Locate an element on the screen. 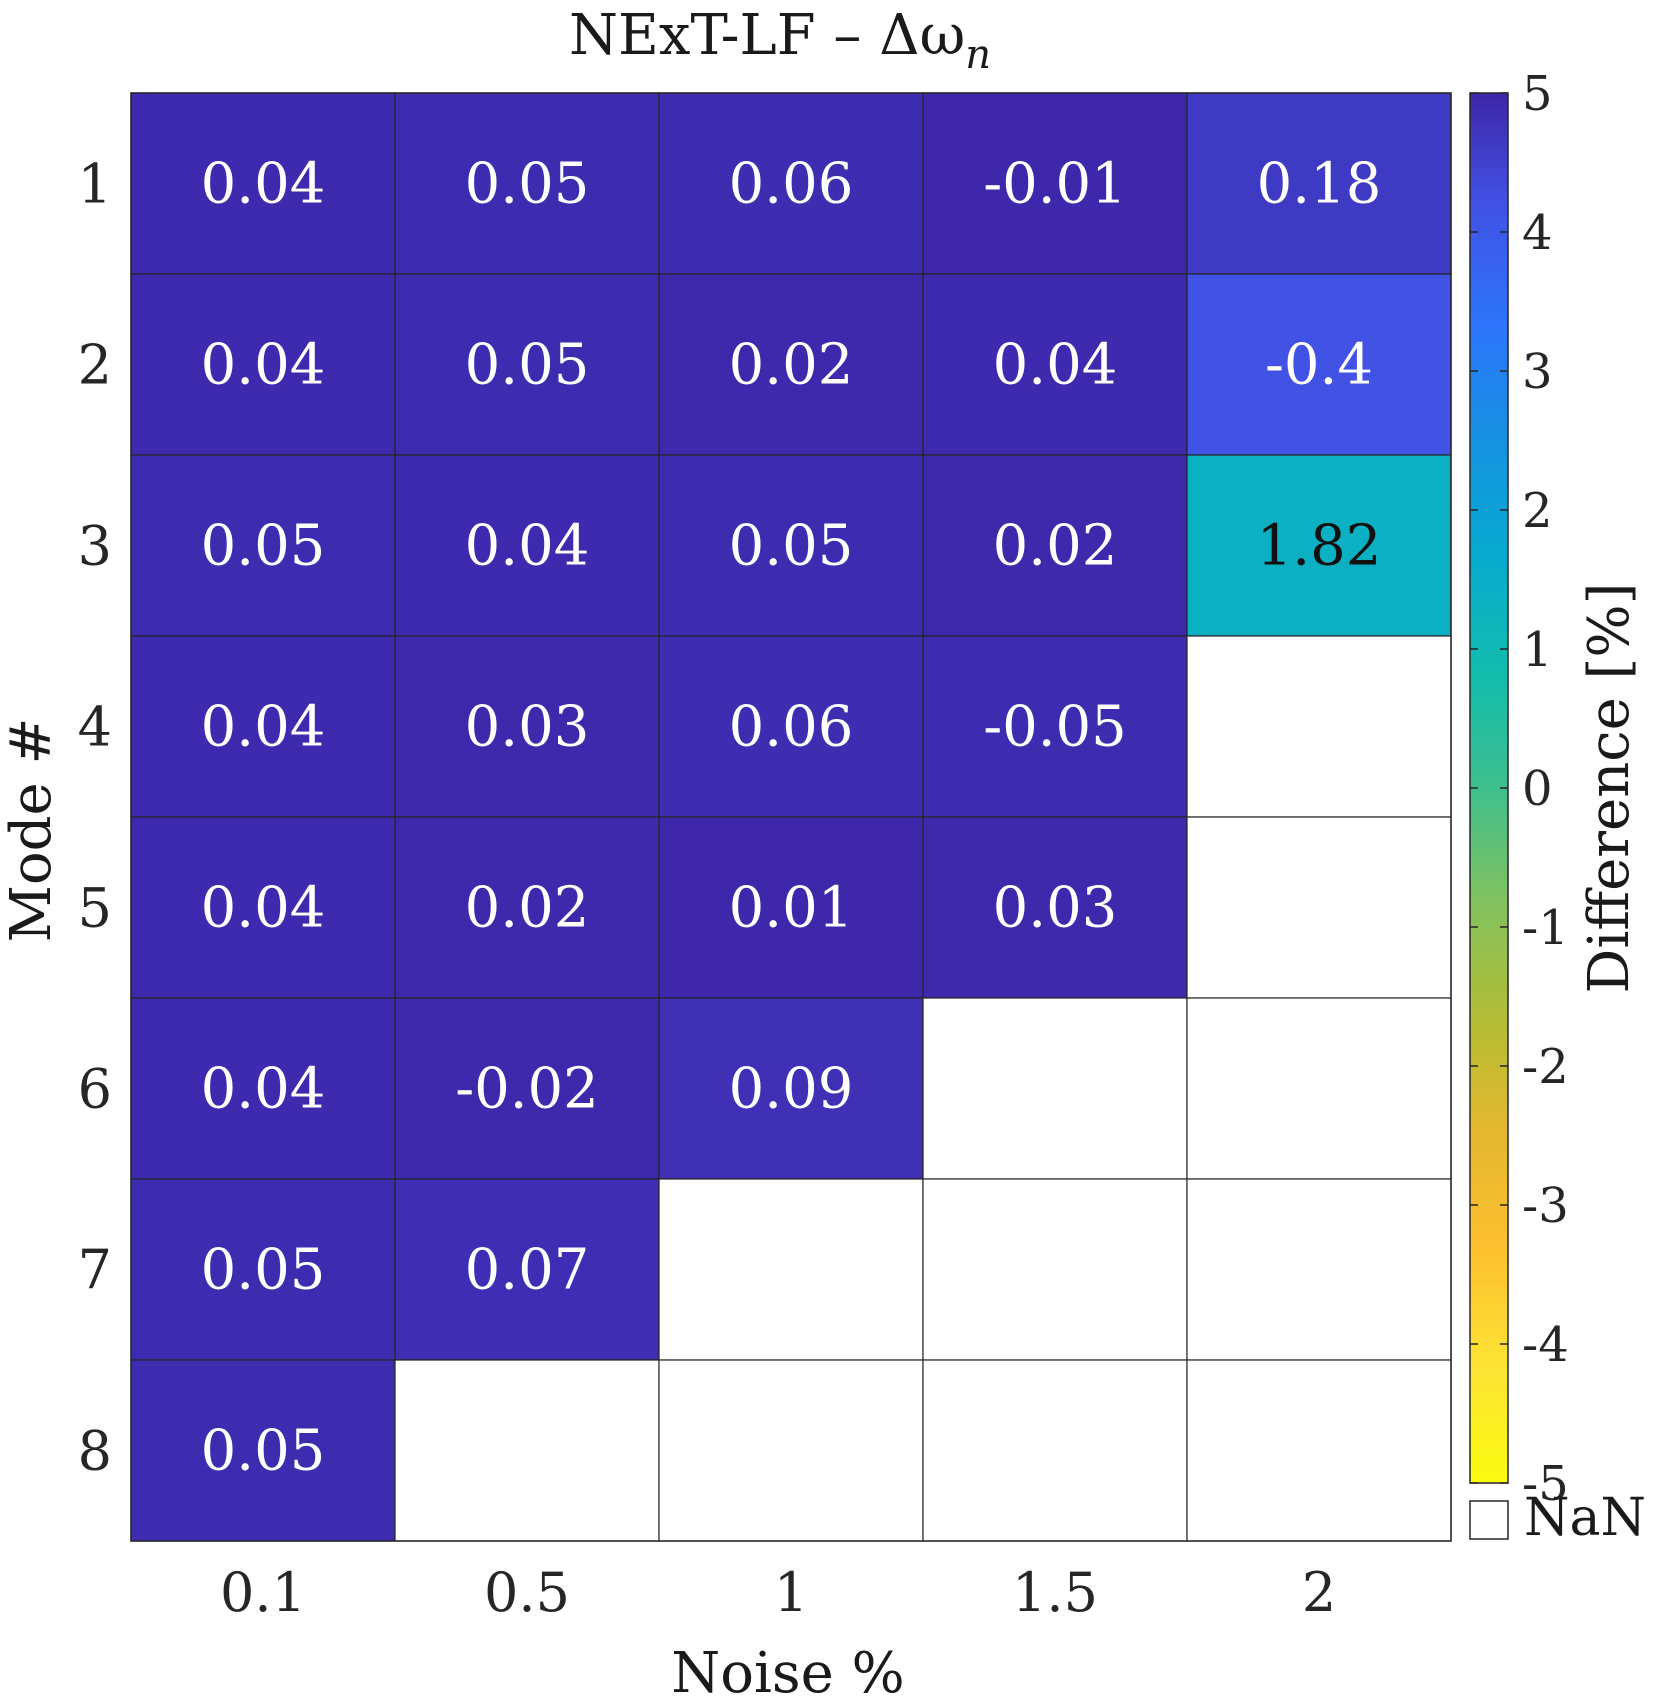 The width and height of the screenshot is (1661, 1706). y-tick-label: 4 is located at coordinates (95, 727).